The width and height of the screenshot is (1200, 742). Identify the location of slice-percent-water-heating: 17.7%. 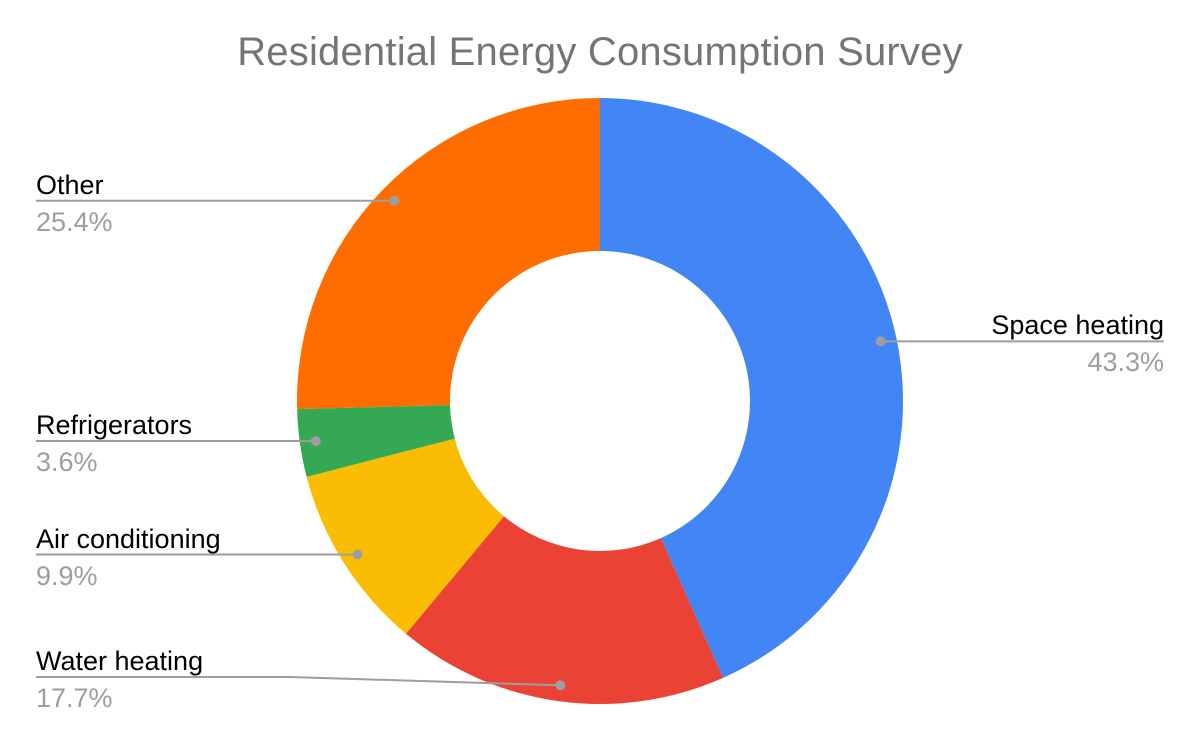
(74, 698).